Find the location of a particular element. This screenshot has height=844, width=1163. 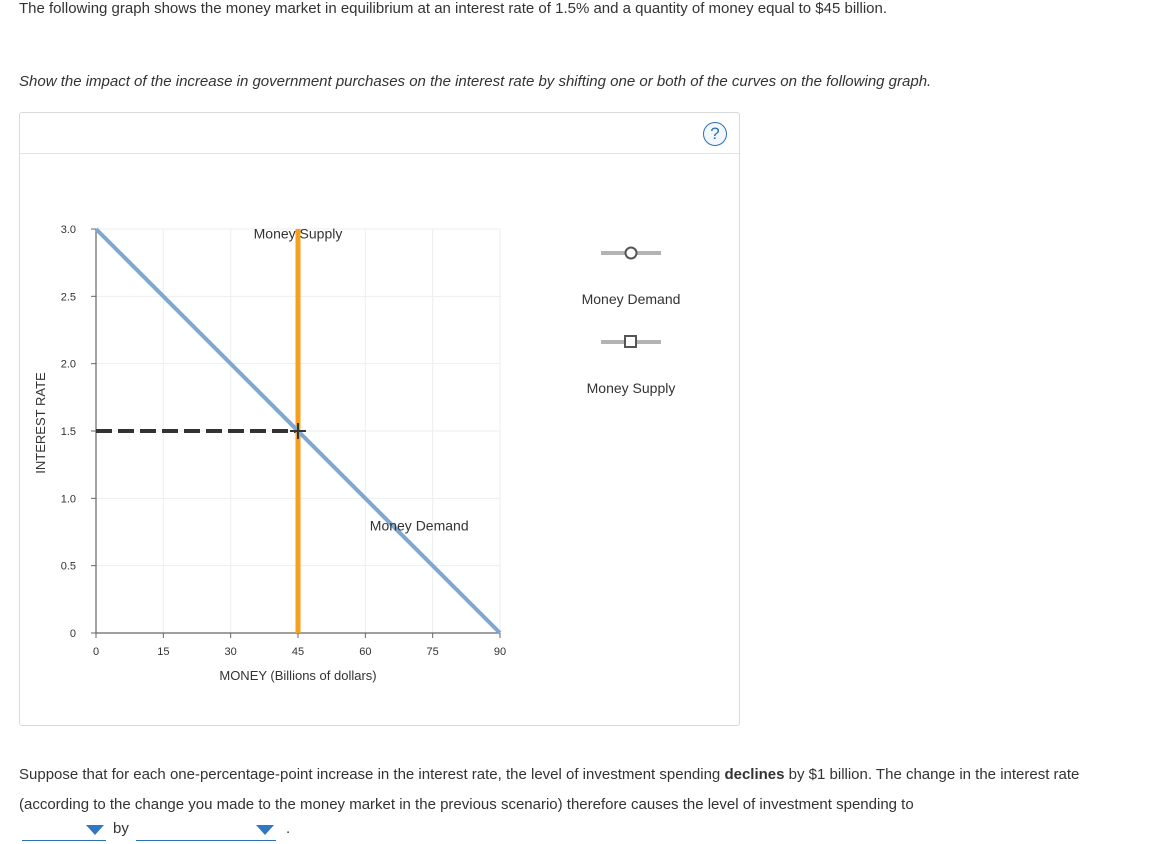

panel-header: ? is located at coordinates (379, 133).